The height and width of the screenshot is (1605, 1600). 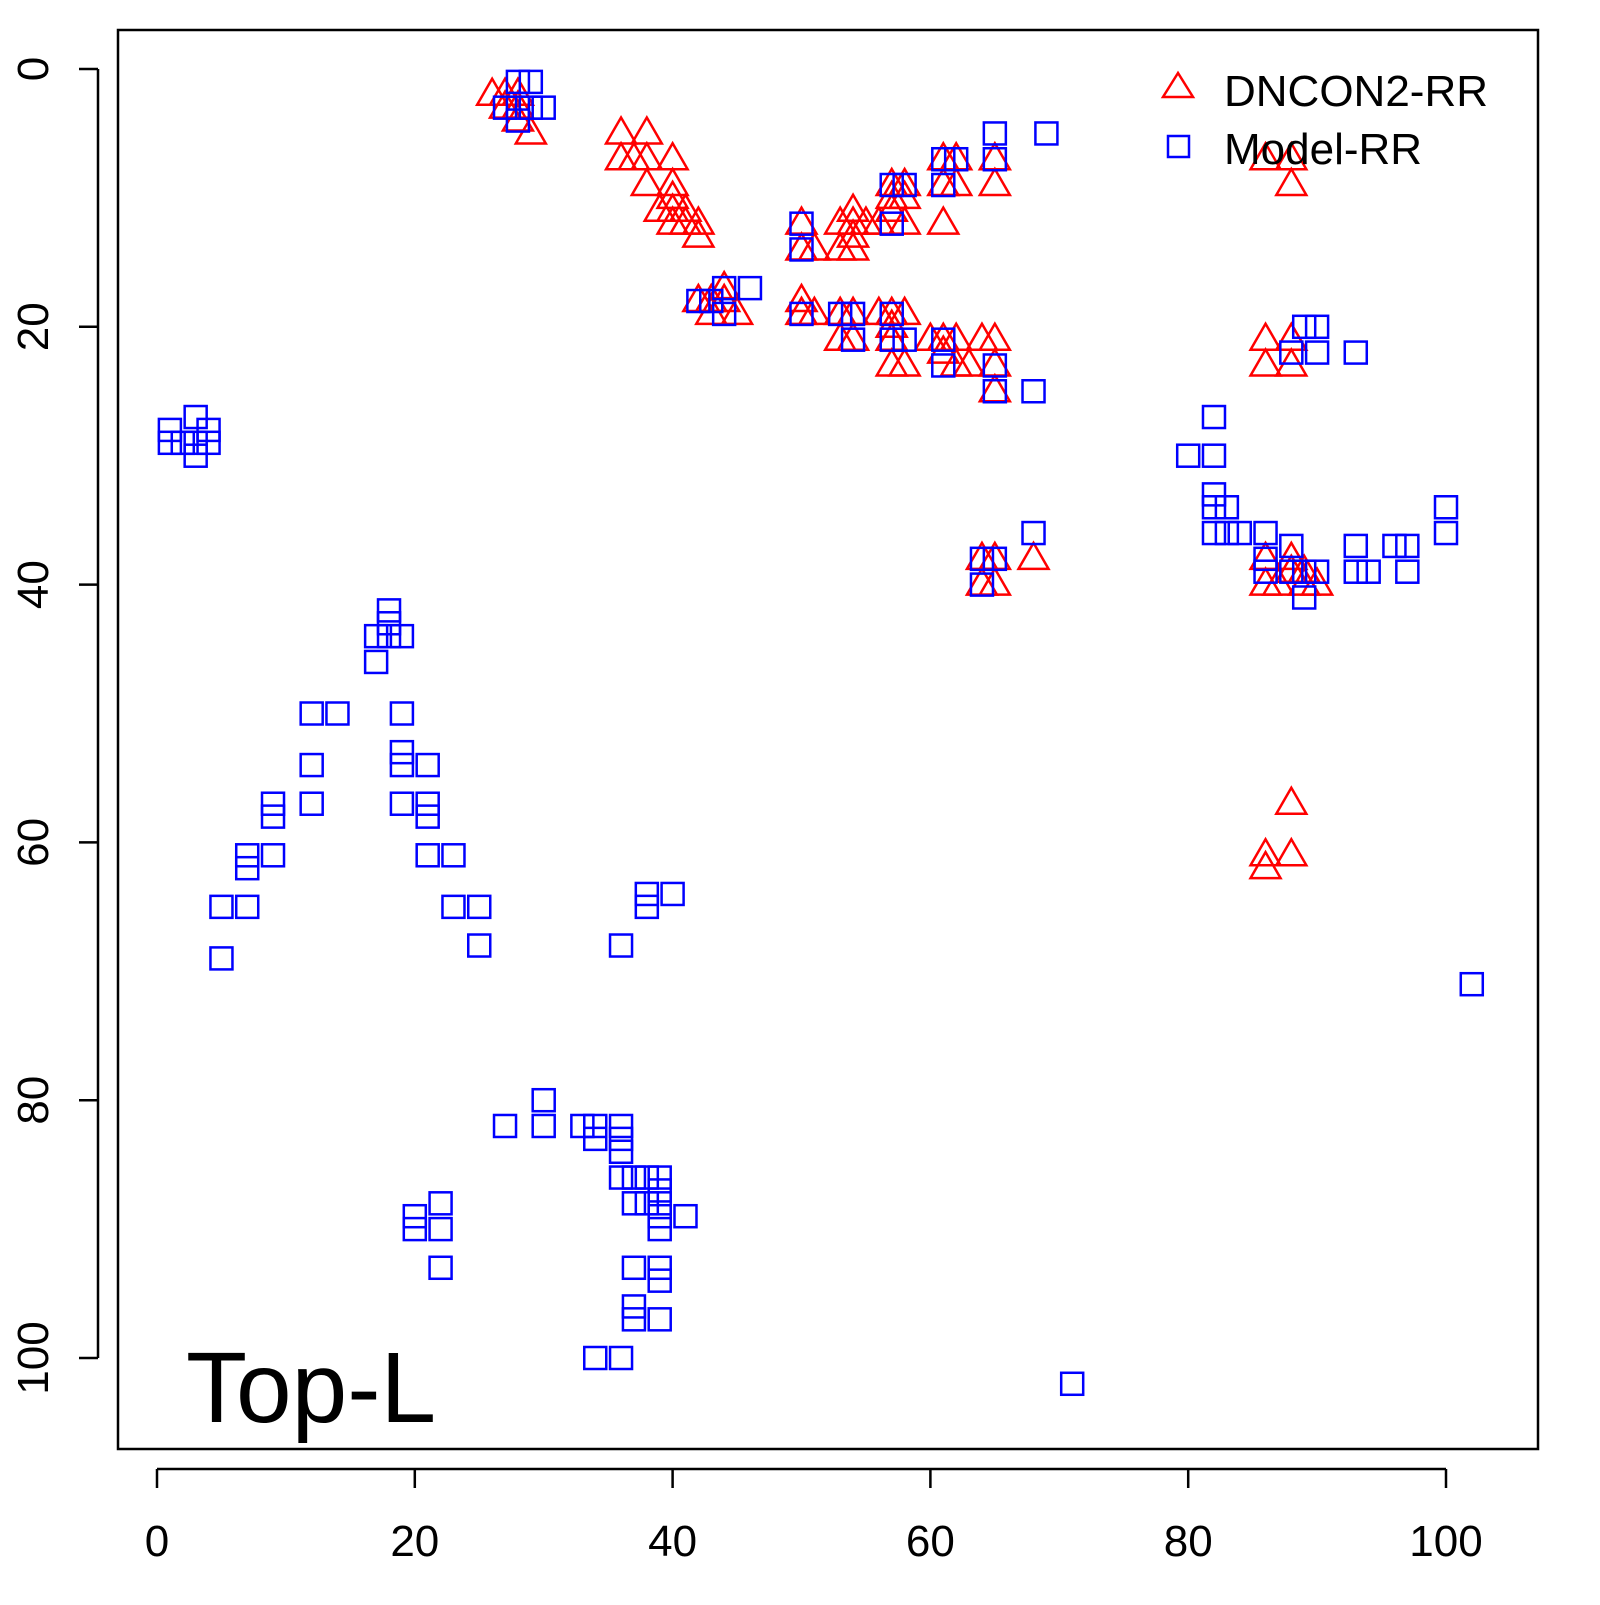 I want to click on x-tick-label: 100, so click(x=1445, y=1541).